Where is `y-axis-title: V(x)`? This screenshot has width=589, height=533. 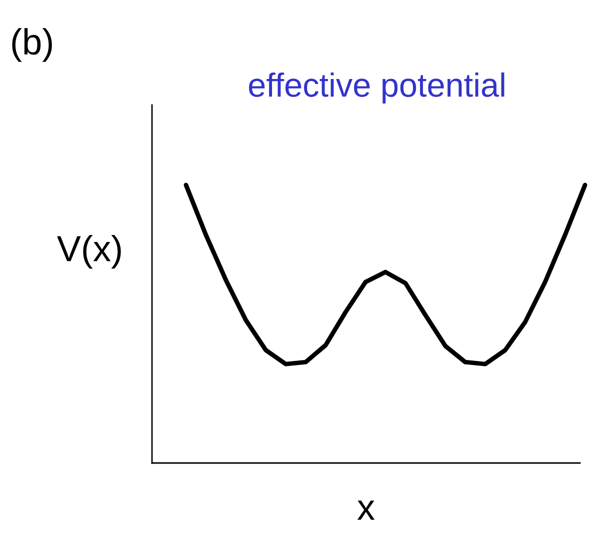
y-axis-title: V(x) is located at coordinates (89, 251).